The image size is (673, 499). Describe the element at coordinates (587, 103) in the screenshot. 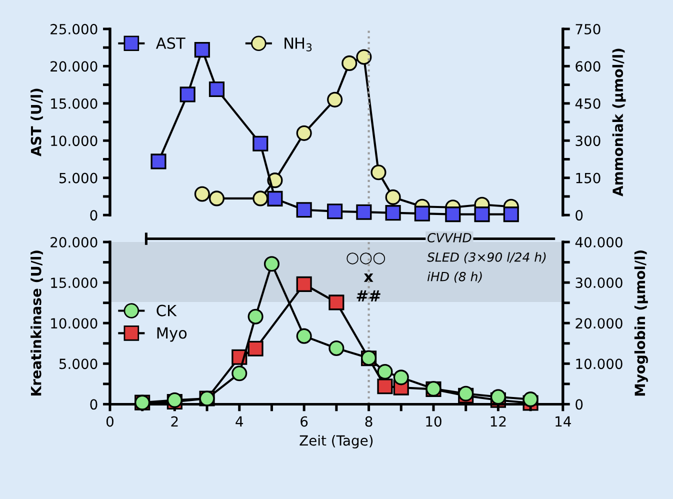

I see `y2-tick-label: 450` at that location.